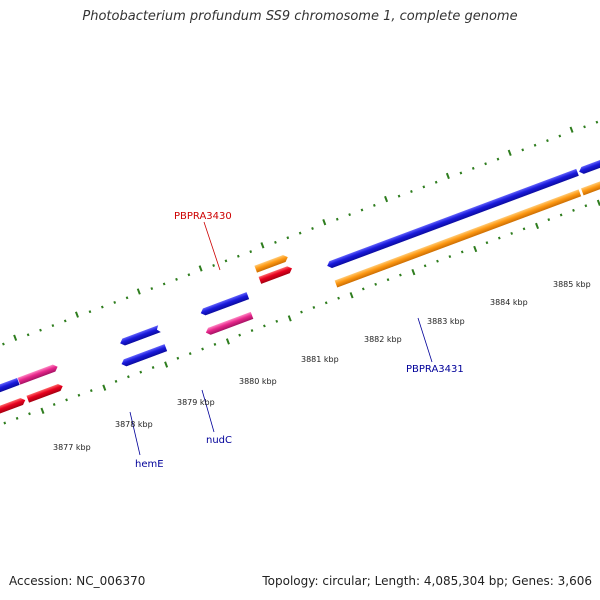 The width and height of the screenshot is (600, 600). I want to click on scale-label-3880: 3880 kbp, so click(258, 381).